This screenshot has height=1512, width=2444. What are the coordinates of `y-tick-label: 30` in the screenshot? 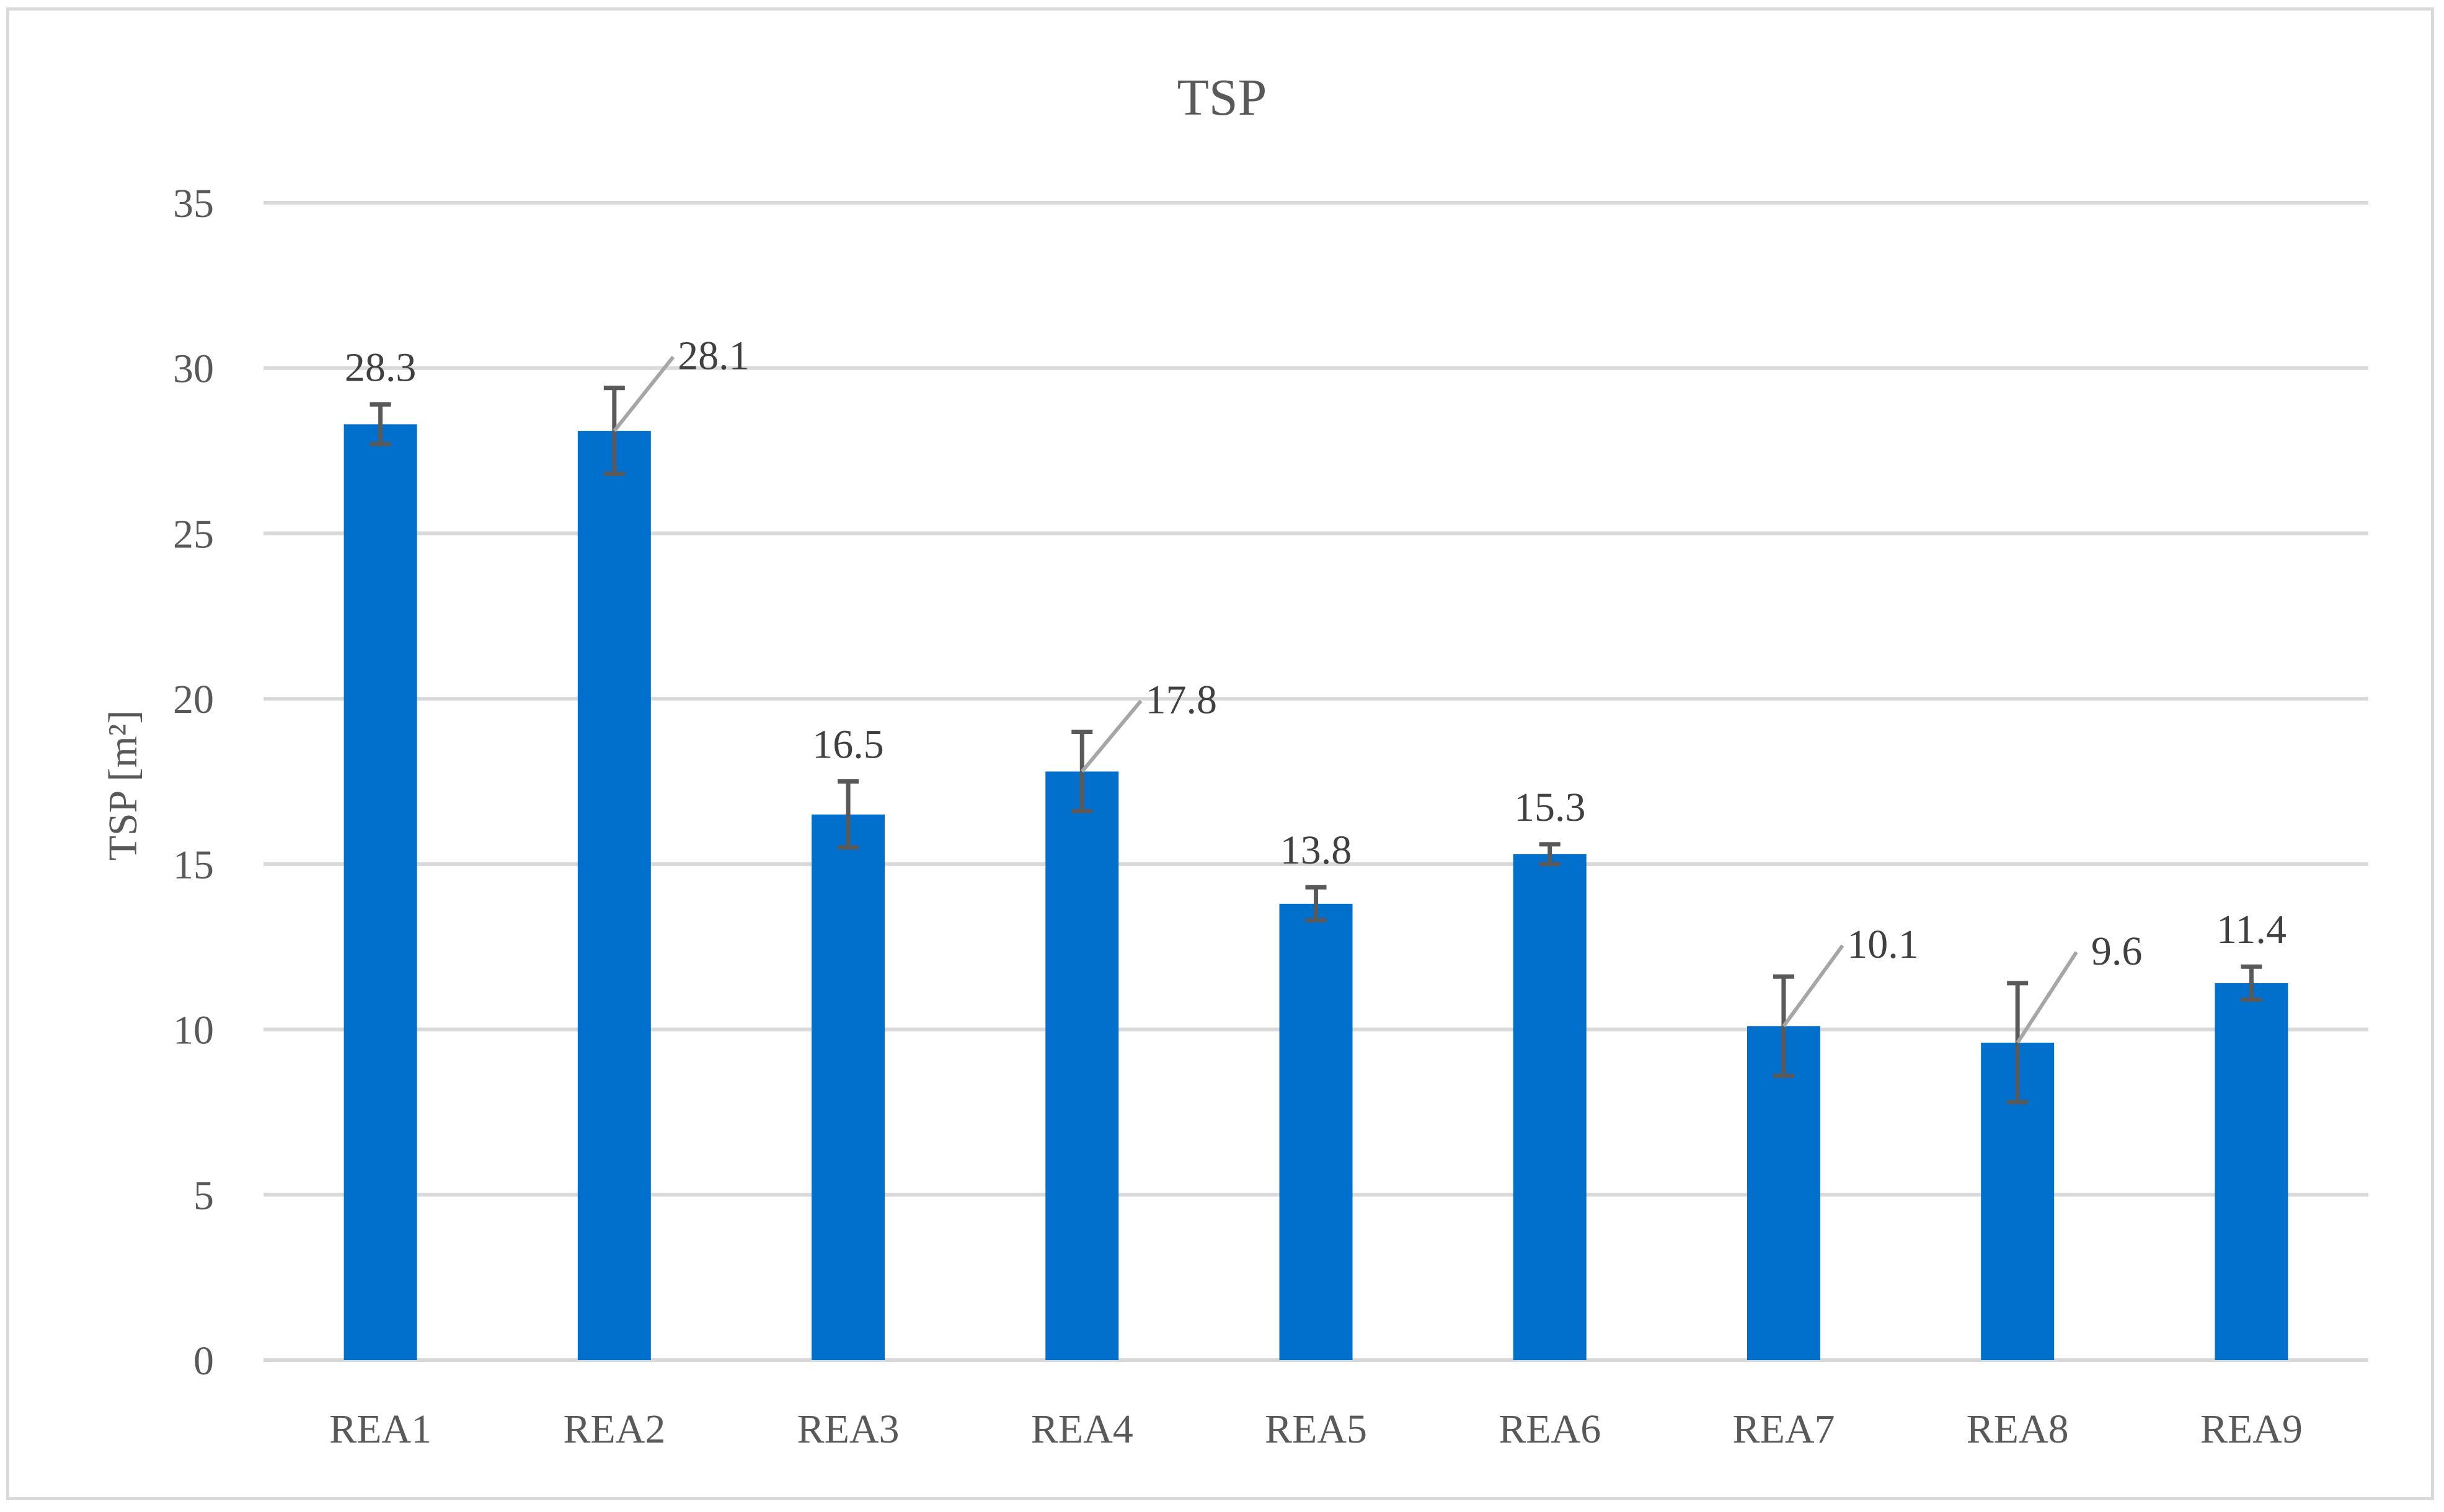 It's located at (193, 369).